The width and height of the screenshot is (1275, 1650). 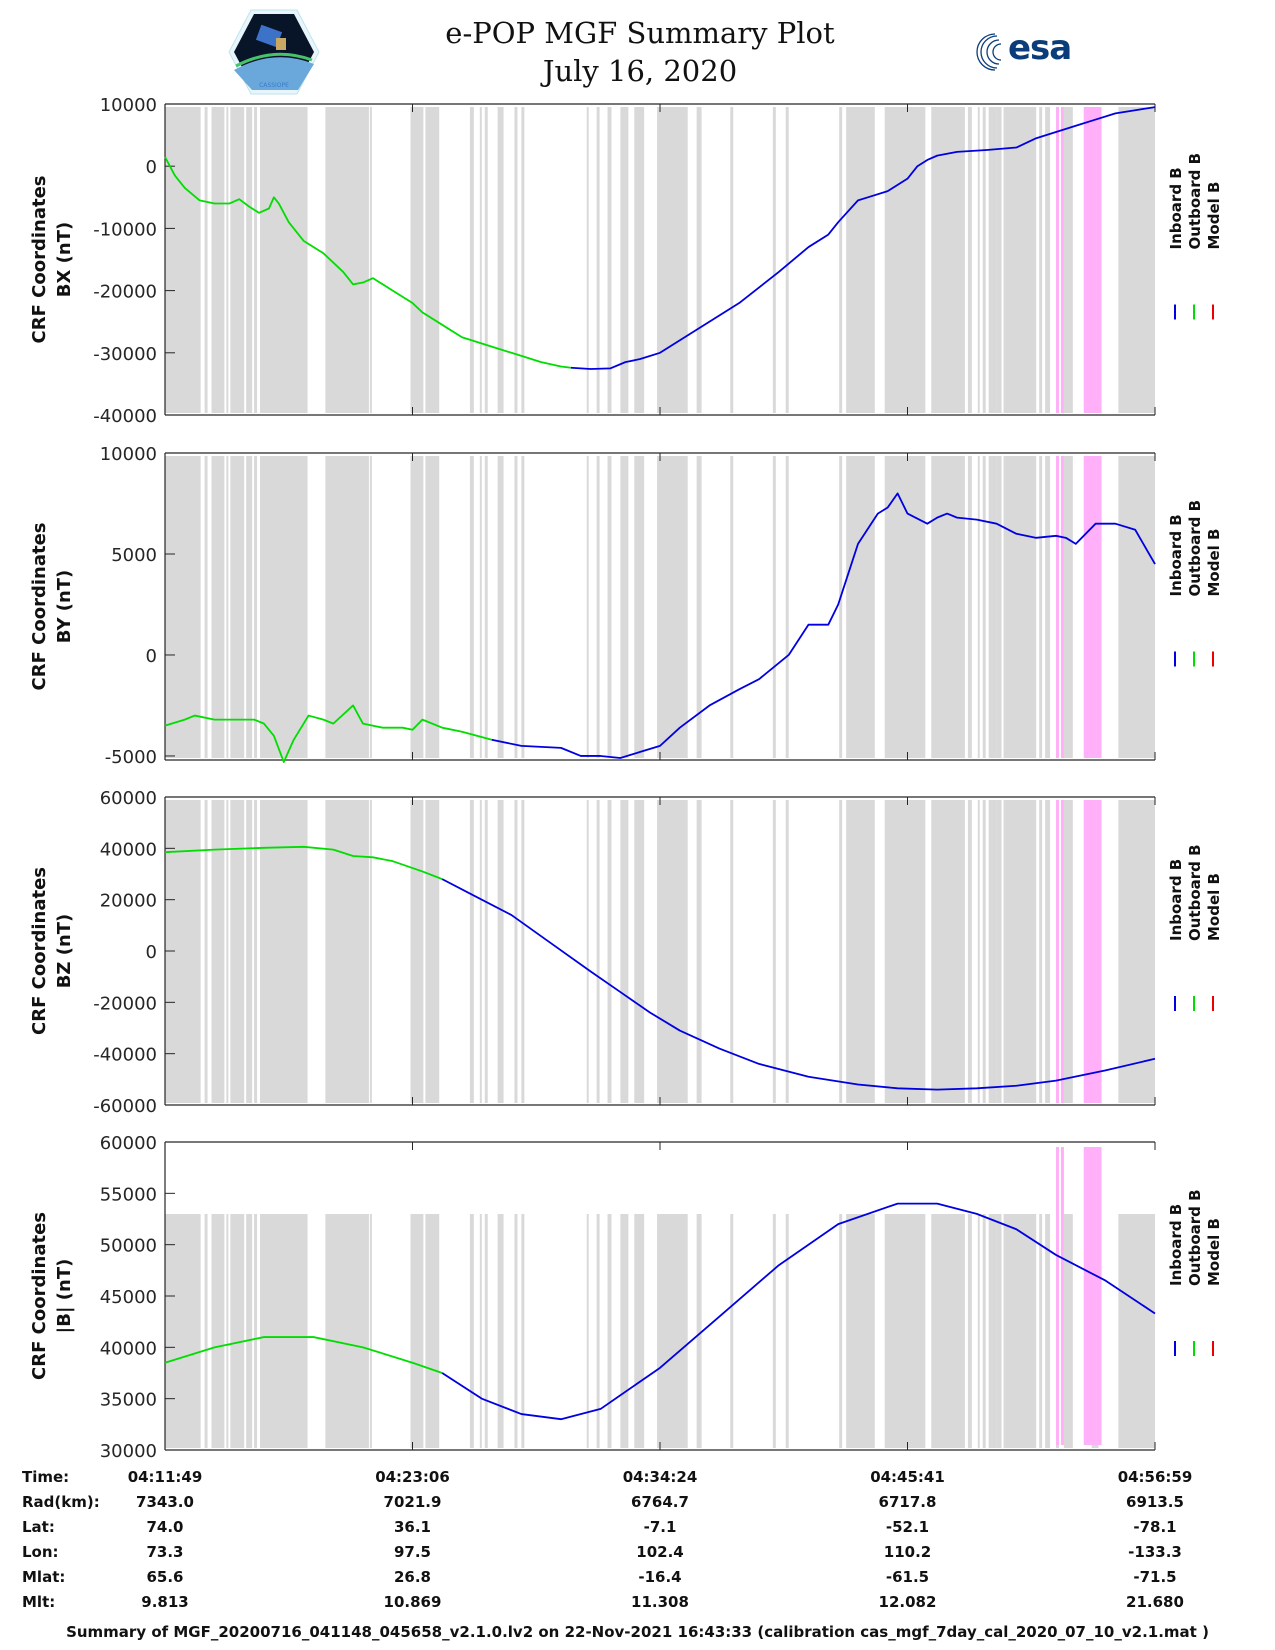 What do you see at coordinates (39, 1602) in the screenshot?
I see `info-label: Mlt:` at bounding box center [39, 1602].